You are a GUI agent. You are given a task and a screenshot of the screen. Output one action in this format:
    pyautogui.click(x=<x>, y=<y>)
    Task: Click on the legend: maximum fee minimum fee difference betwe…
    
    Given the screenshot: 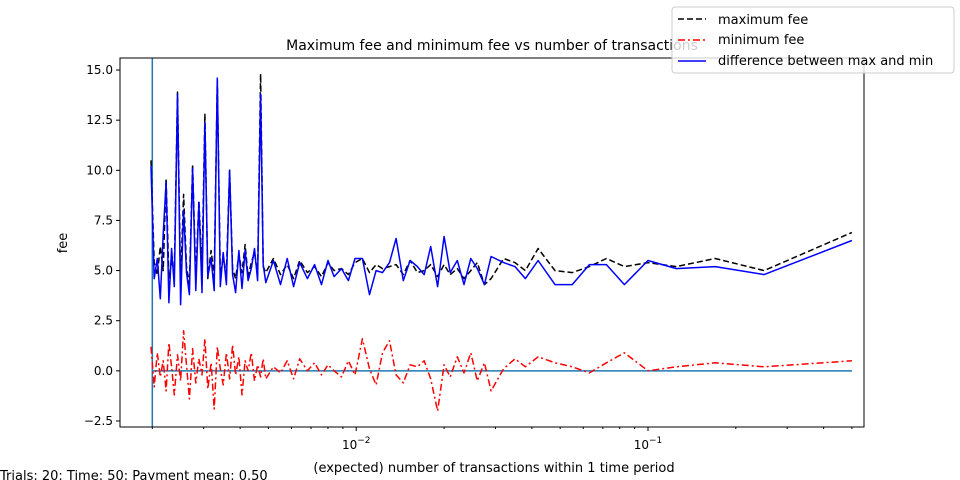 What is the action you would take?
    pyautogui.click(x=813, y=40)
    